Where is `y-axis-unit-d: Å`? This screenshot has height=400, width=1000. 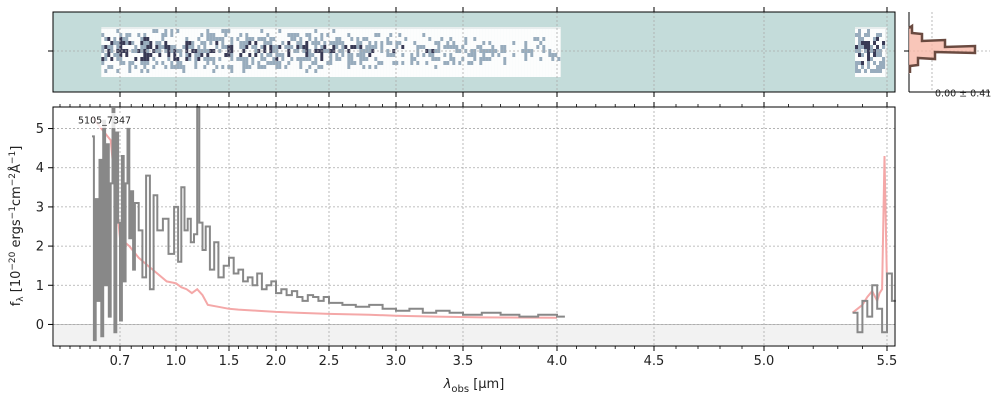
y-axis-unit-d: Å is located at coordinates (16, 168).